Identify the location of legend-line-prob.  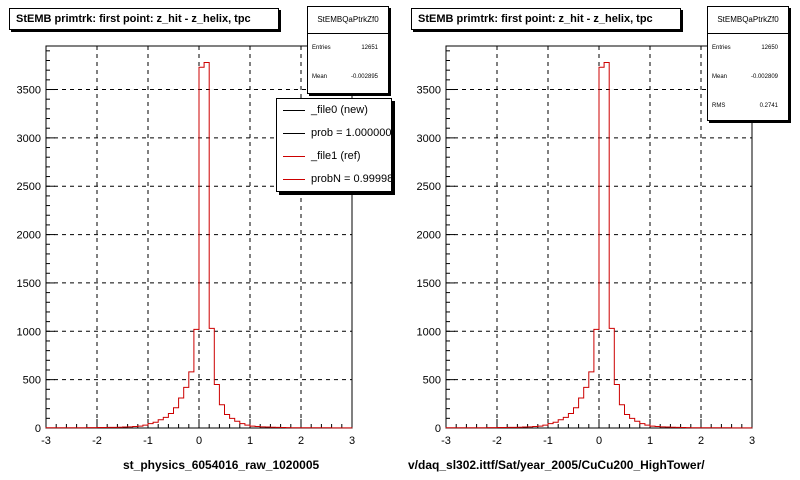
(294, 133).